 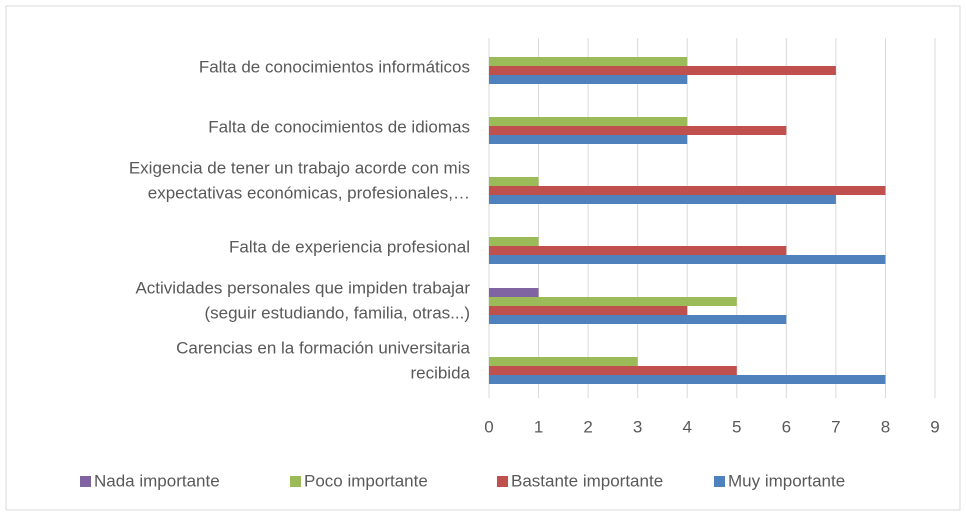 I want to click on x-tick-label: 9, so click(x=934, y=426).